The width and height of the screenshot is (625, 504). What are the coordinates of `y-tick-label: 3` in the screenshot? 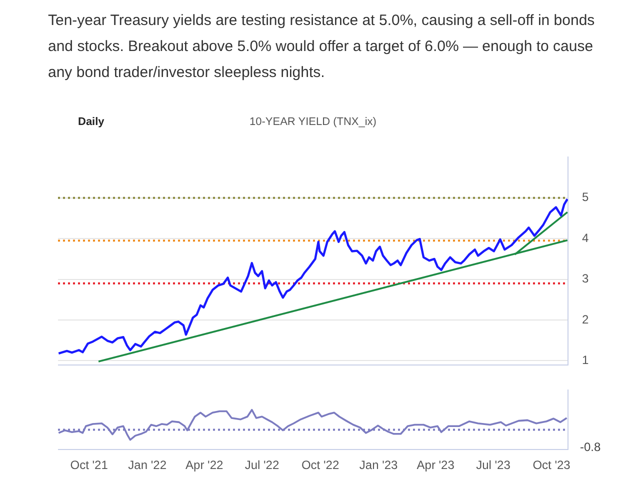 It's located at (585, 279).